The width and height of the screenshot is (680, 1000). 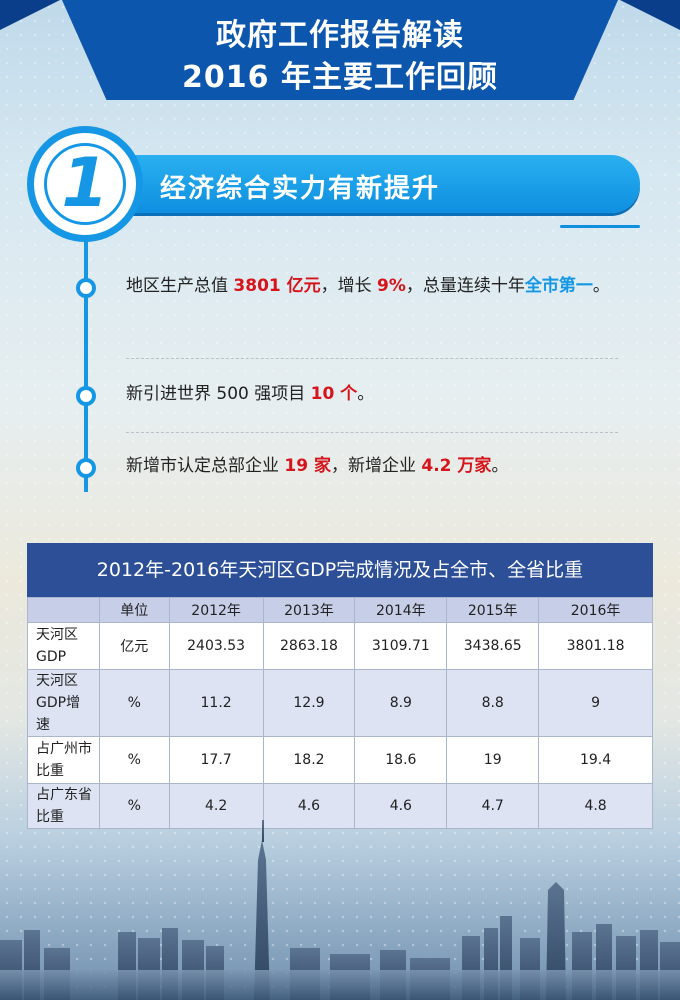 I want to click on highlight-value: 4.2 万家, so click(x=456, y=466).